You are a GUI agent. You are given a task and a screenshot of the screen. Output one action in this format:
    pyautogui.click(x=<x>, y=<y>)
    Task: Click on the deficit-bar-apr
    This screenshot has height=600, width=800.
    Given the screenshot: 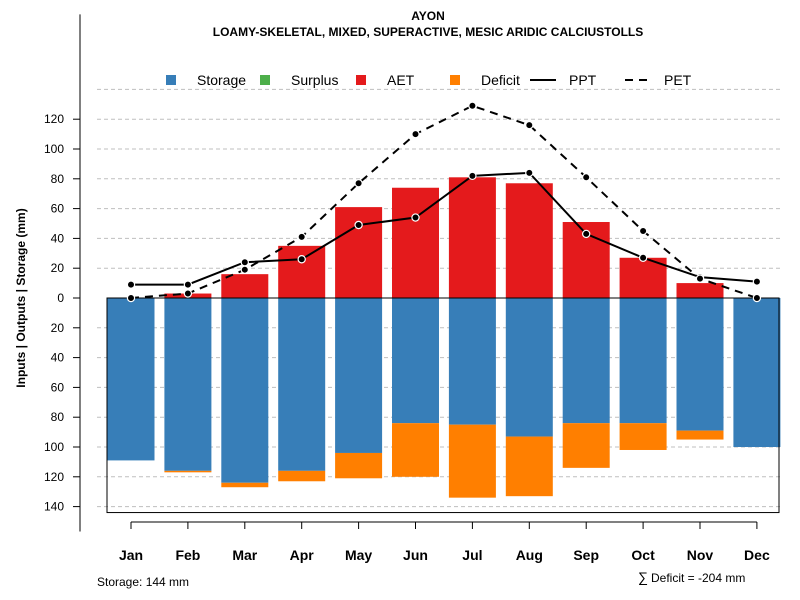 What is the action you would take?
    pyautogui.click(x=302, y=476)
    